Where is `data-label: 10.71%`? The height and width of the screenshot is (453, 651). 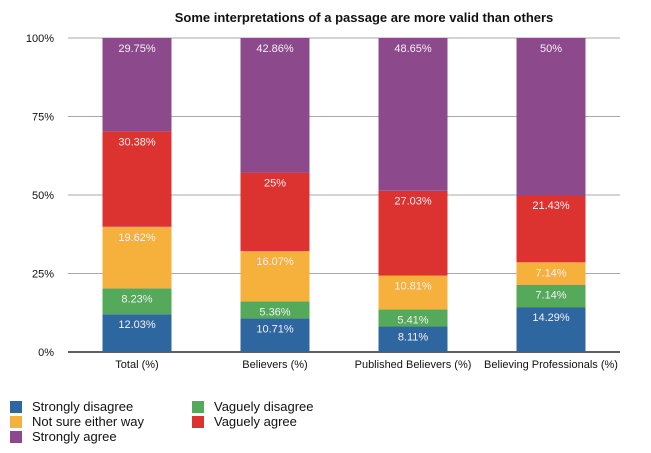 data-label: 10.71% is located at coordinates (275, 329).